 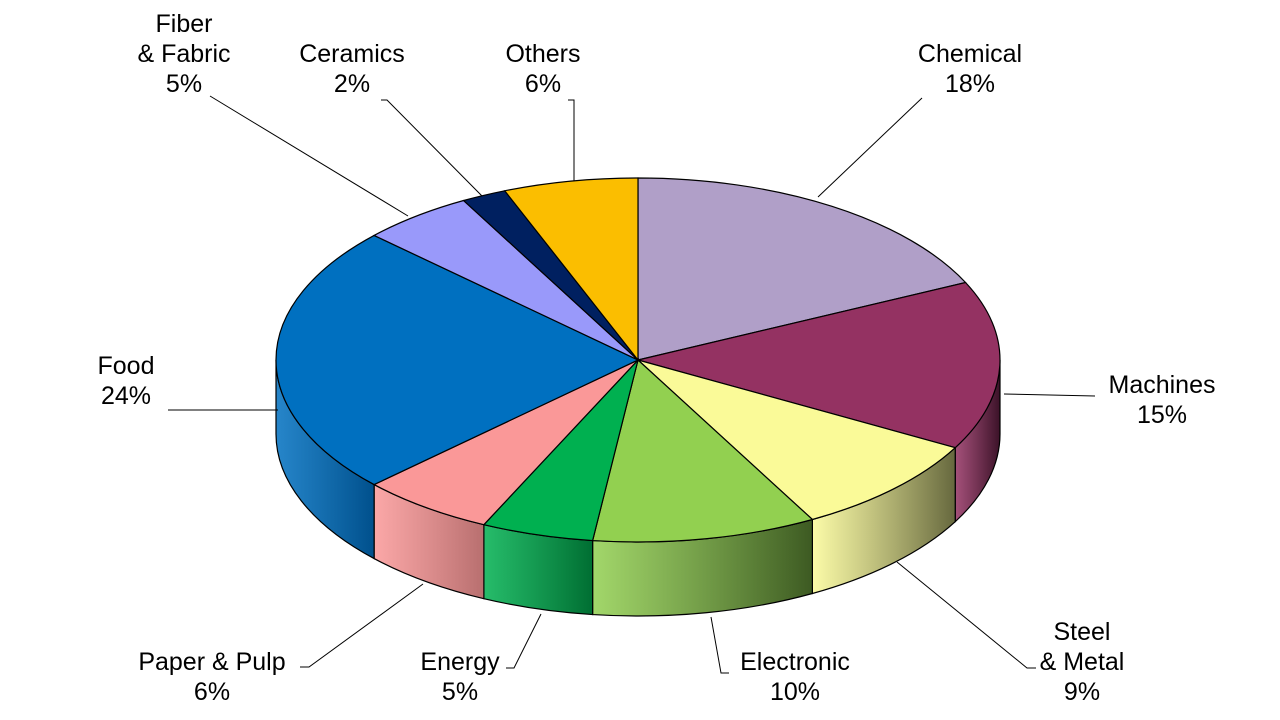 What do you see at coordinates (542, 54) in the screenshot?
I see `slice-label: Others` at bounding box center [542, 54].